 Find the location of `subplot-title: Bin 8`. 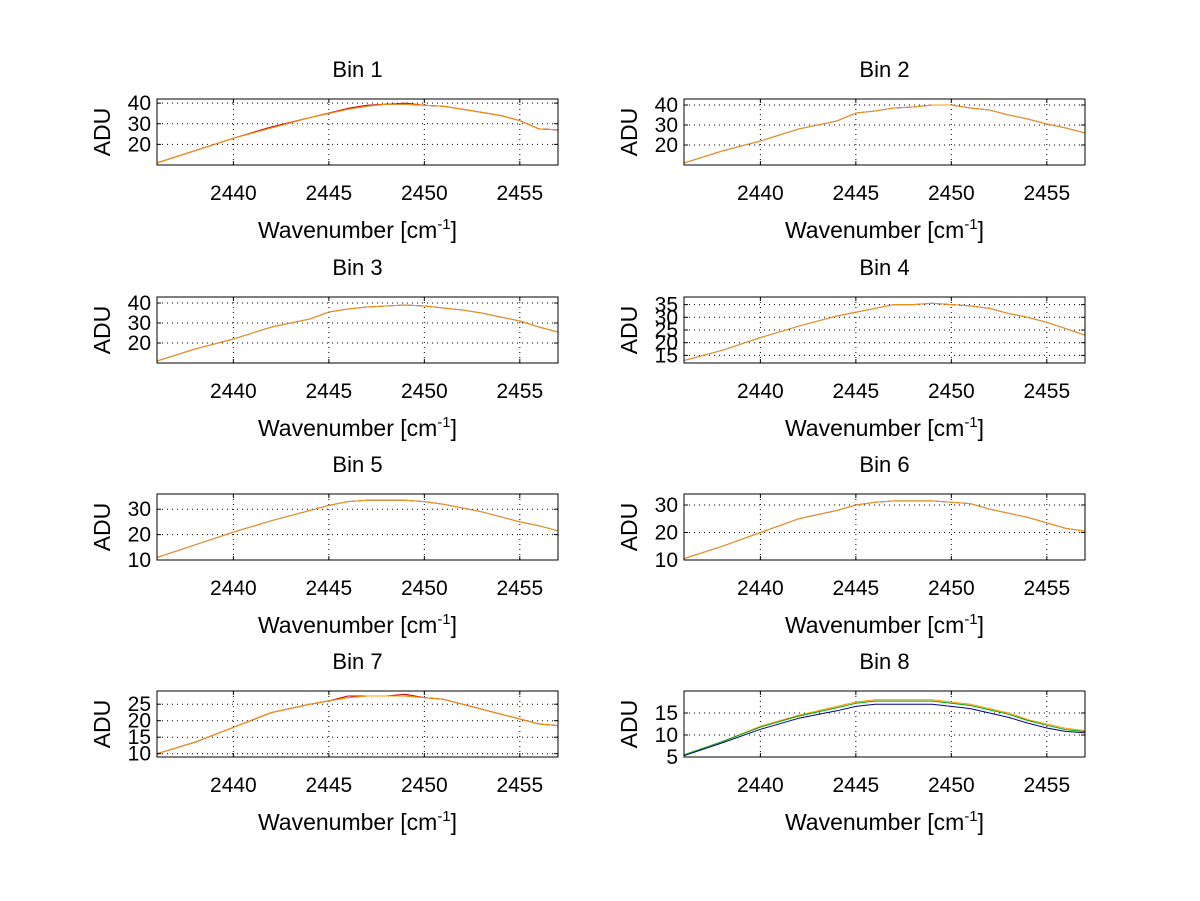

subplot-title: Bin 8 is located at coordinates (884, 661).